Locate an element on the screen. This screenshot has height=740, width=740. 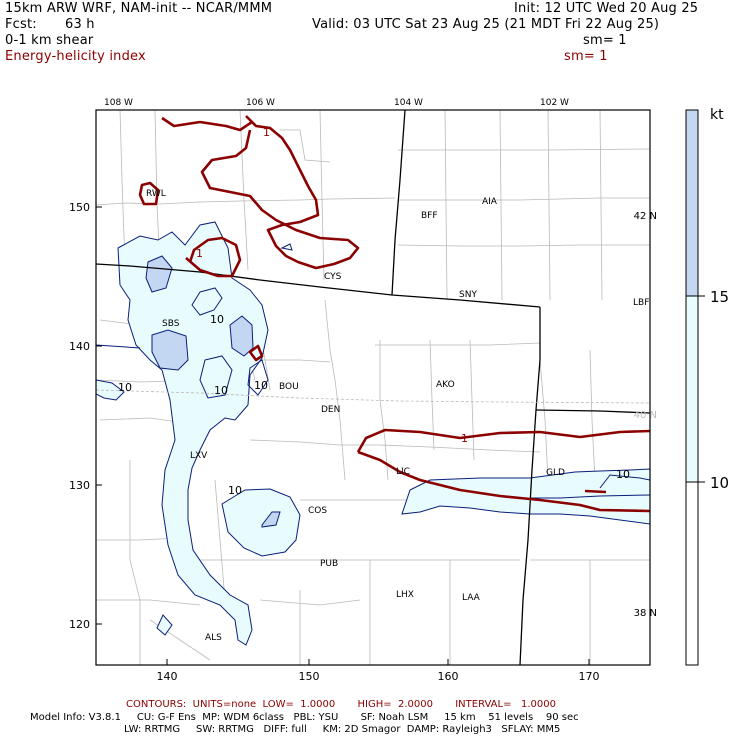
model-title: 15km ARW WRF, NAM-init -- NCAR/MMM is located at coordinates (139, 8).